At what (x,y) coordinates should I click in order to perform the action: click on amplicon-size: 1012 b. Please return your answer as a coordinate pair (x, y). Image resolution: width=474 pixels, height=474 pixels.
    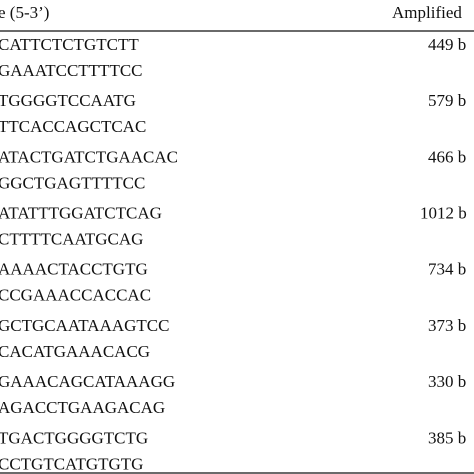
    Looking at the image, I should click on (443, 213).